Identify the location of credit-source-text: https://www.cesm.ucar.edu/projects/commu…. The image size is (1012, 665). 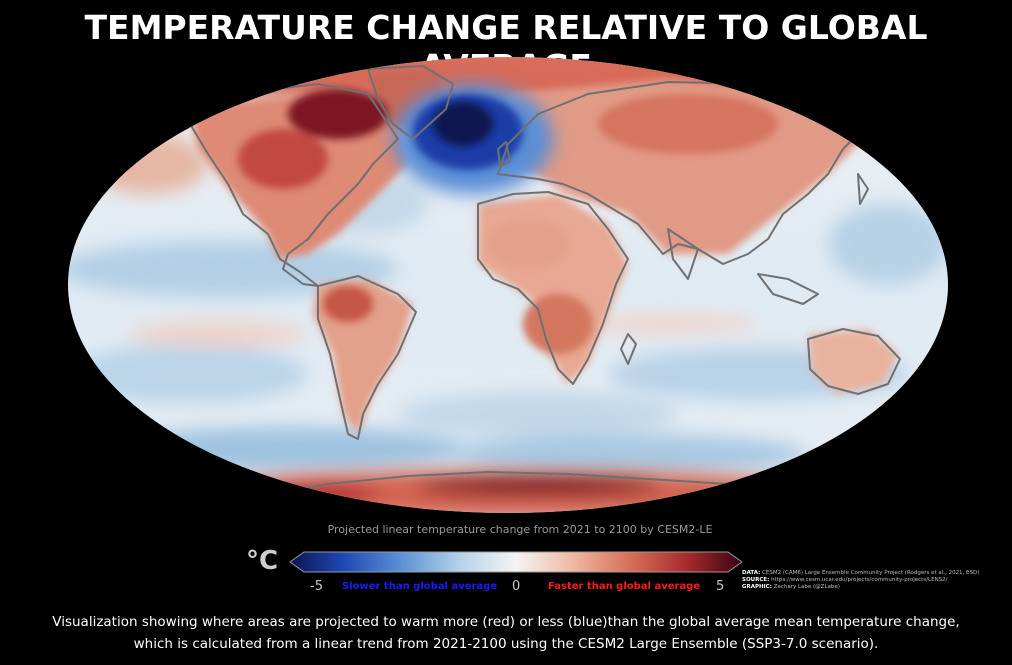
(859, 580).